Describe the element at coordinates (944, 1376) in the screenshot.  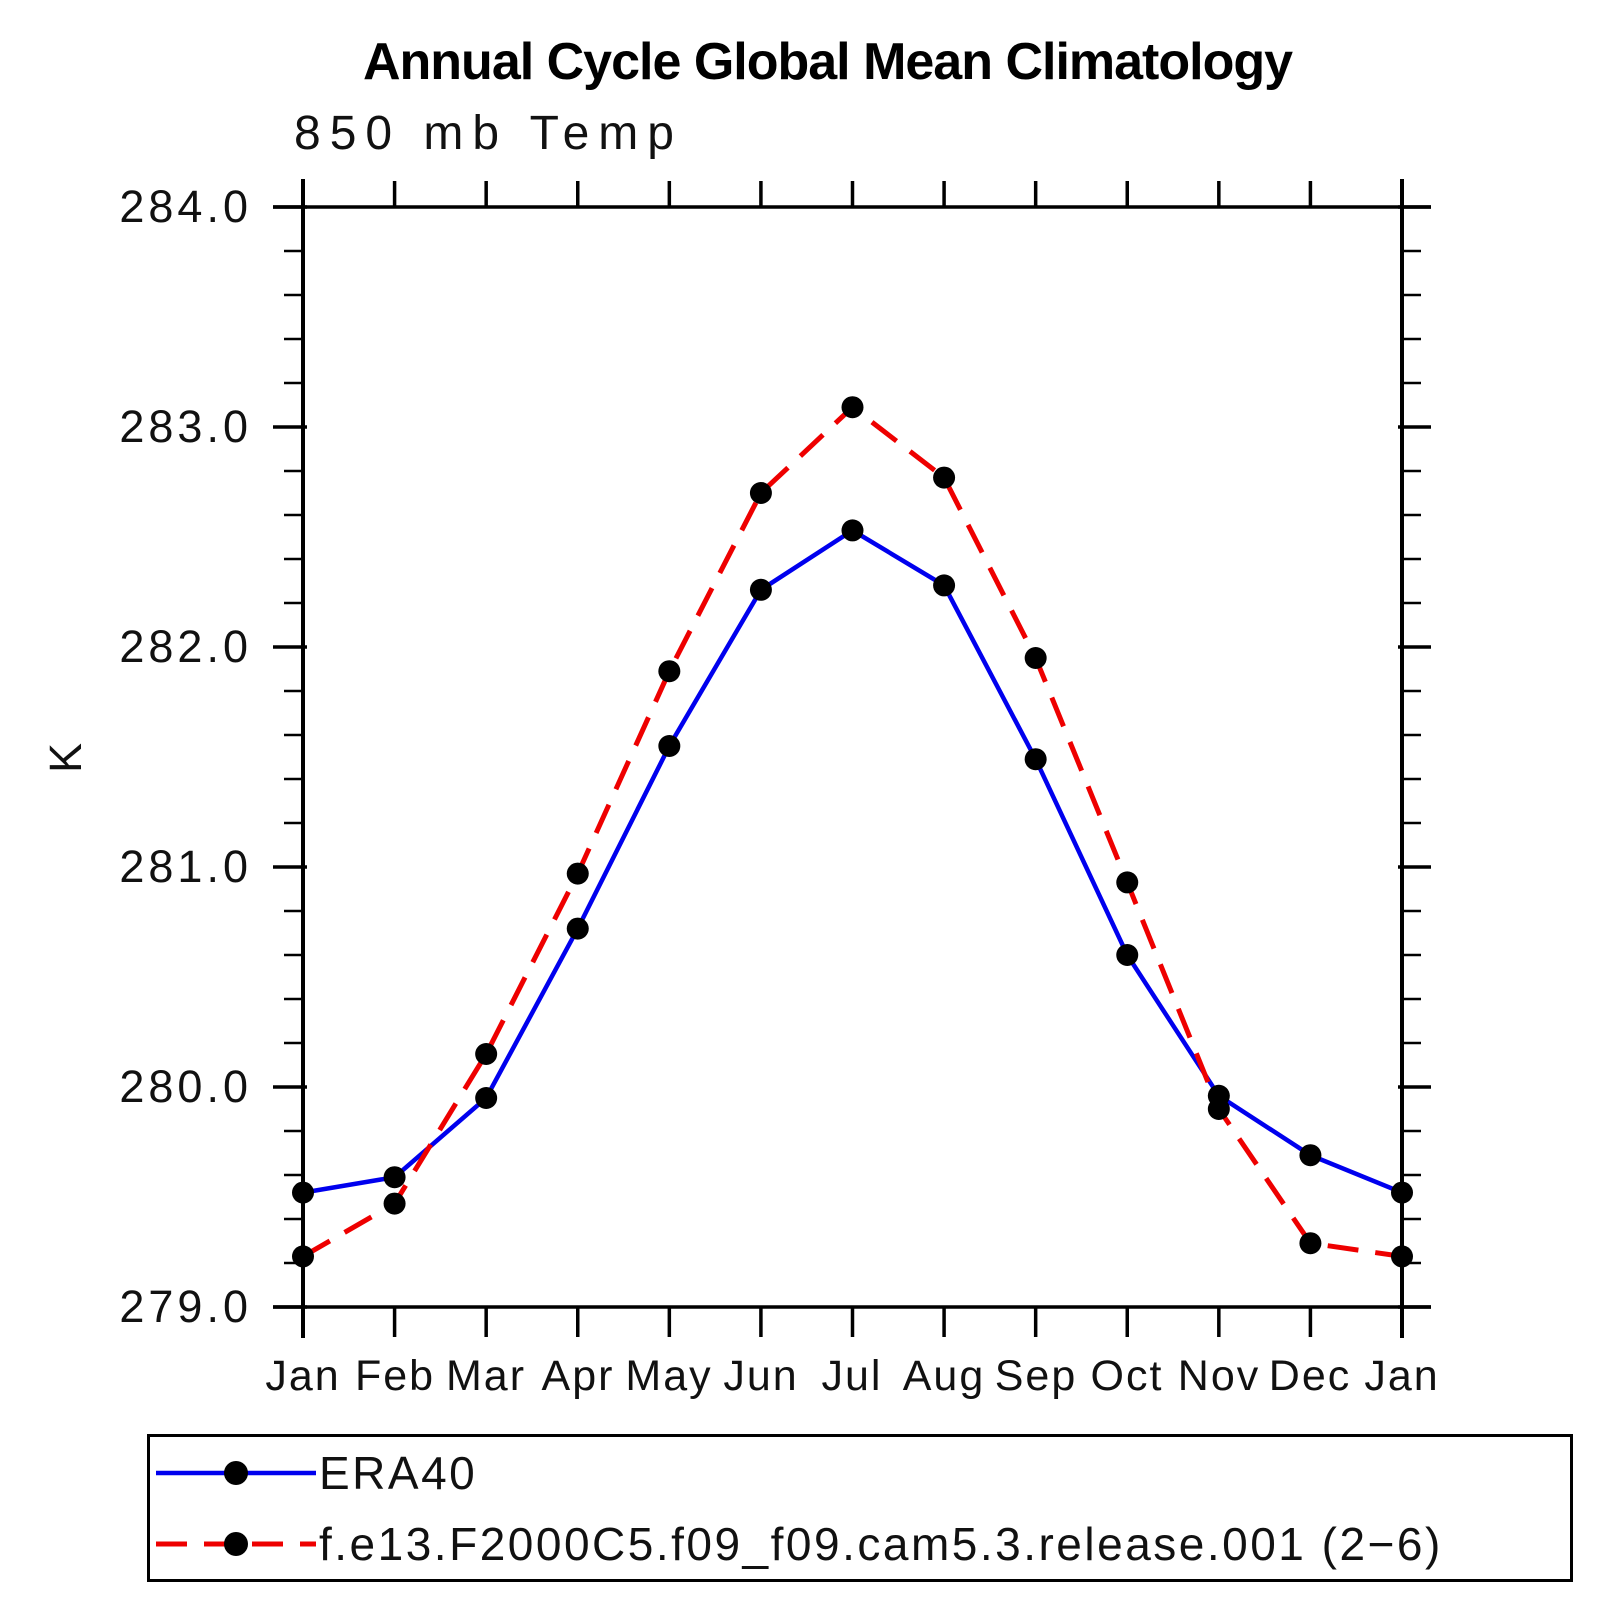
I see `x-tick-label: Aug` at that location.